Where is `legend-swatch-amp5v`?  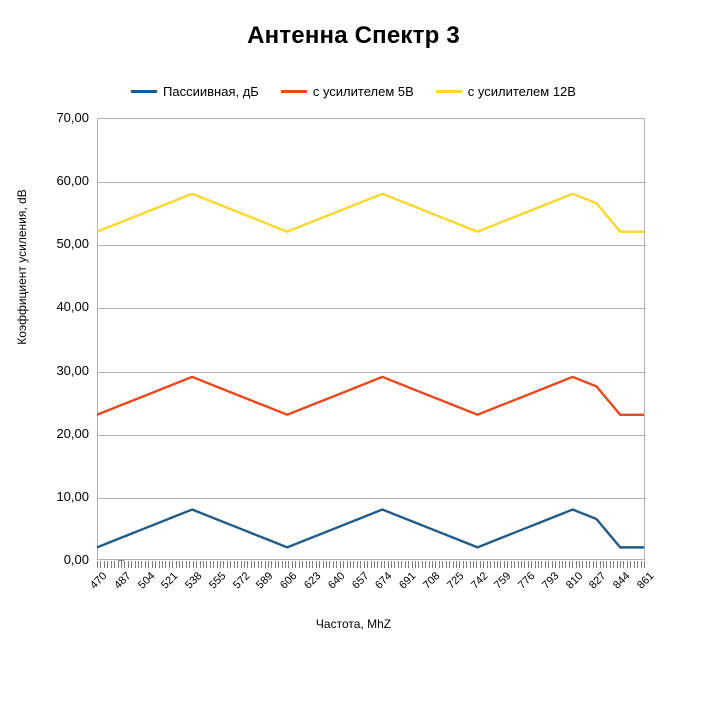
legend-swatch-amp5v is located at coordinates (293, 91).